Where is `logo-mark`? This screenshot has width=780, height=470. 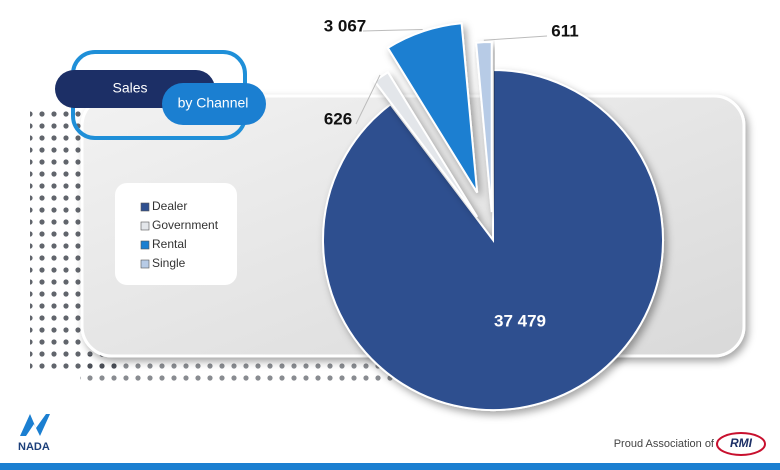 logo-mark is located at coordinates (35, 425).